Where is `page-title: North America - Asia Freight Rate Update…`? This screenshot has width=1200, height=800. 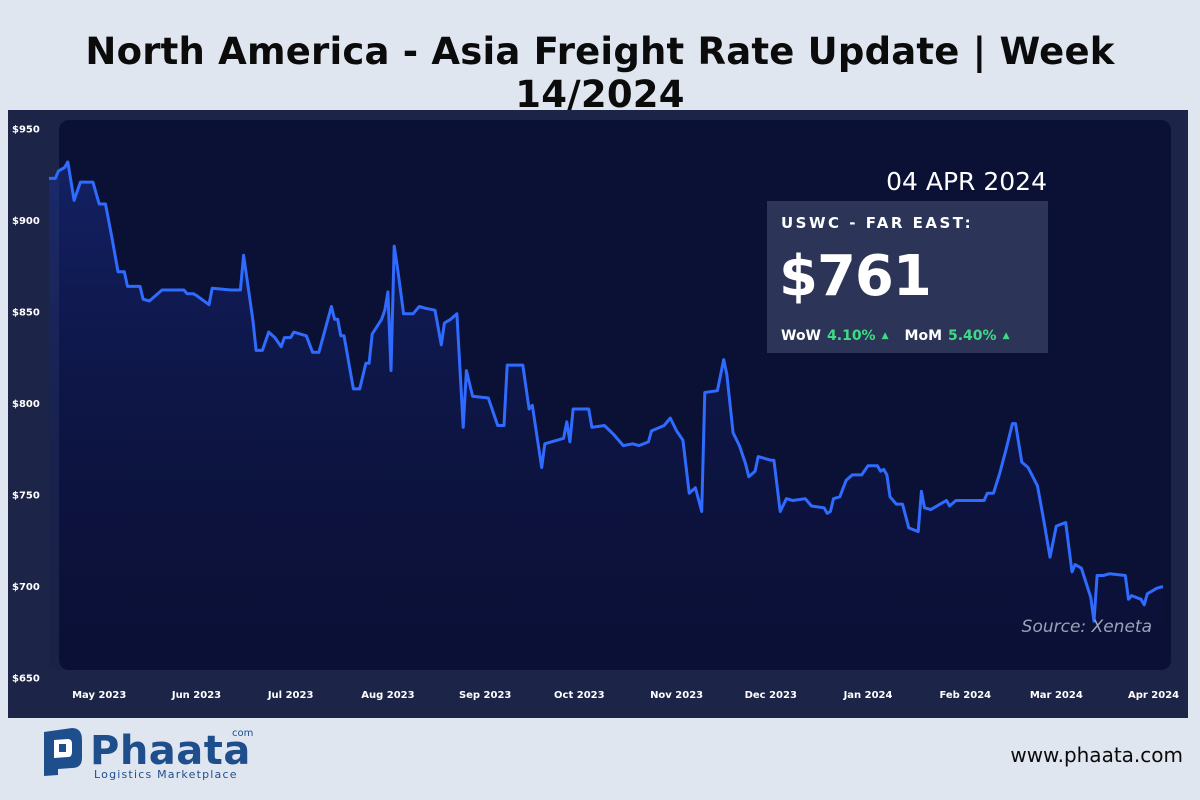
page-title: North America - Asia Freight Rate Update… is located at coordinates (600, 73).